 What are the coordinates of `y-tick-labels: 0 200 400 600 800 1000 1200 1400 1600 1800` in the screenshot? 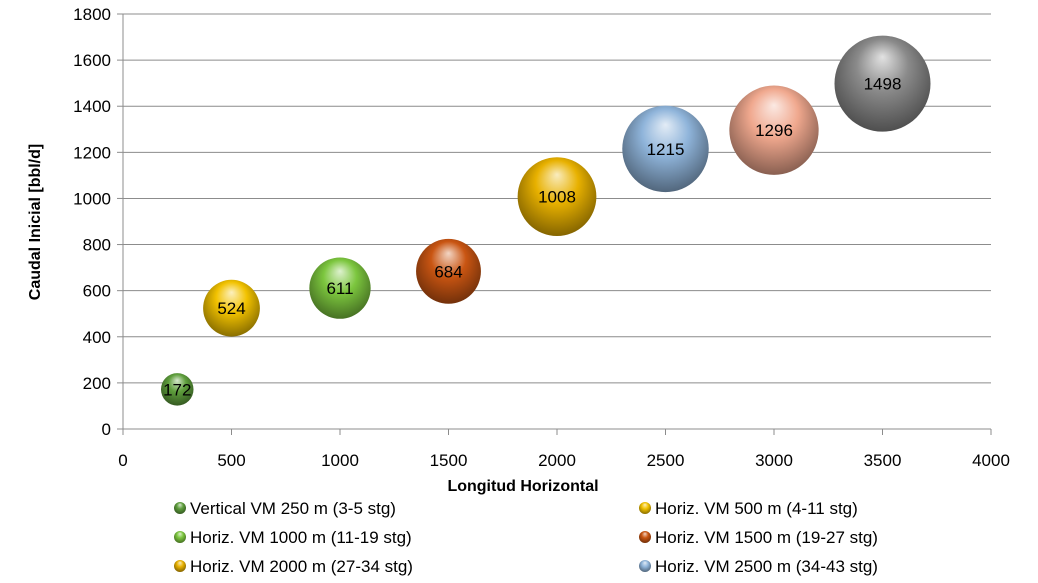 It's located at (92, 222).